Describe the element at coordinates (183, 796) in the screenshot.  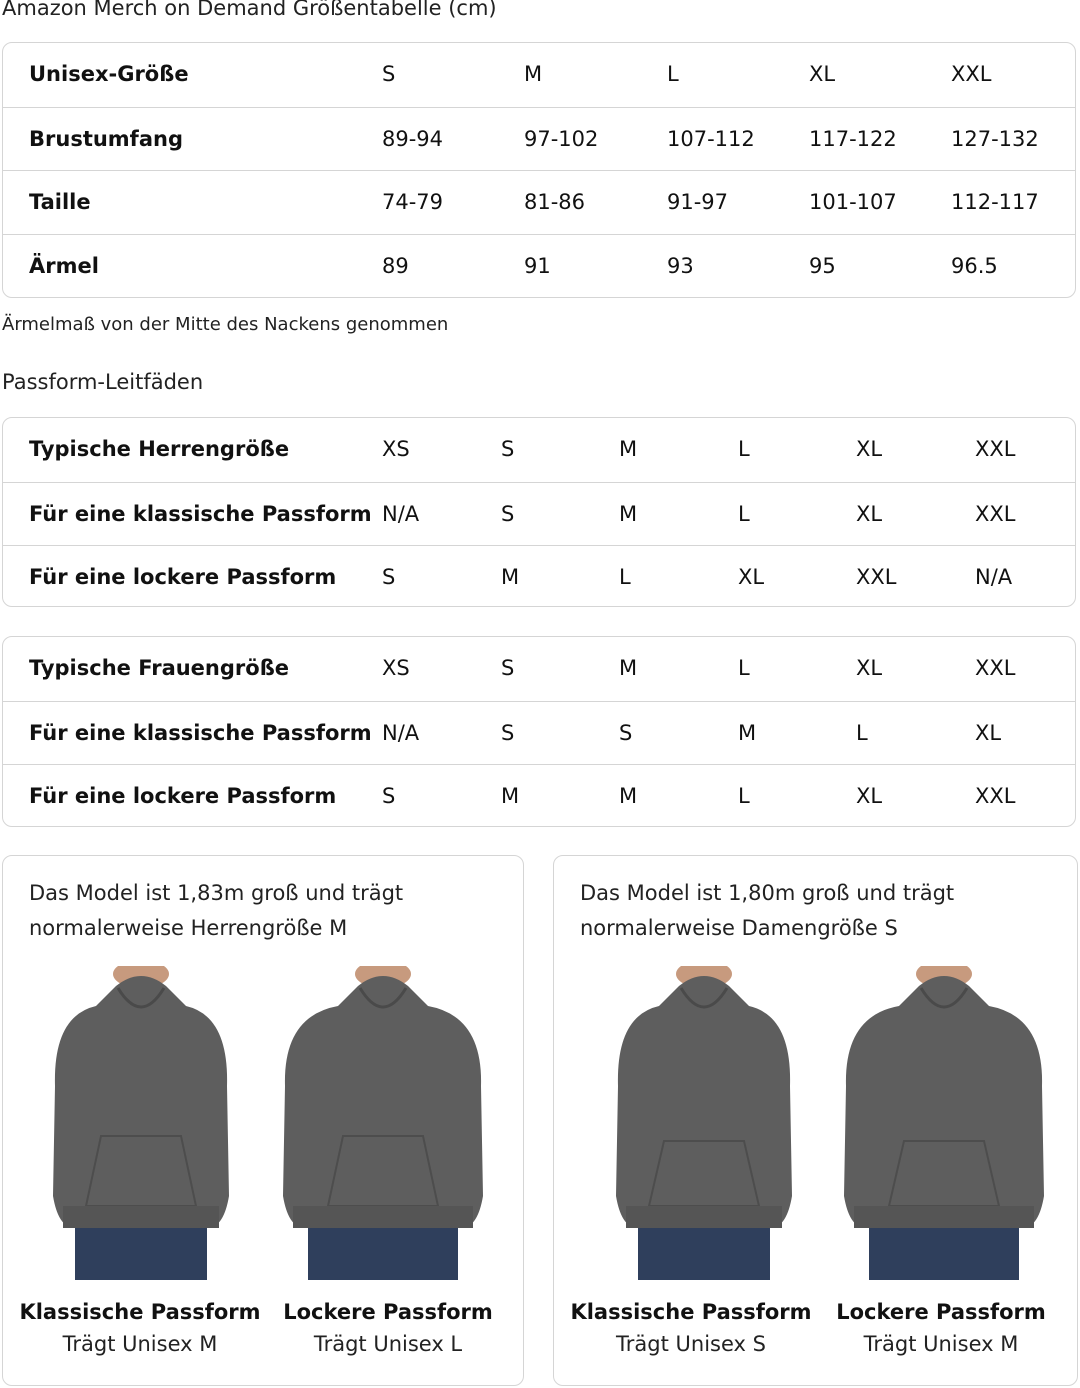
I see `row-label: Für eine lockere Passform` at that location.